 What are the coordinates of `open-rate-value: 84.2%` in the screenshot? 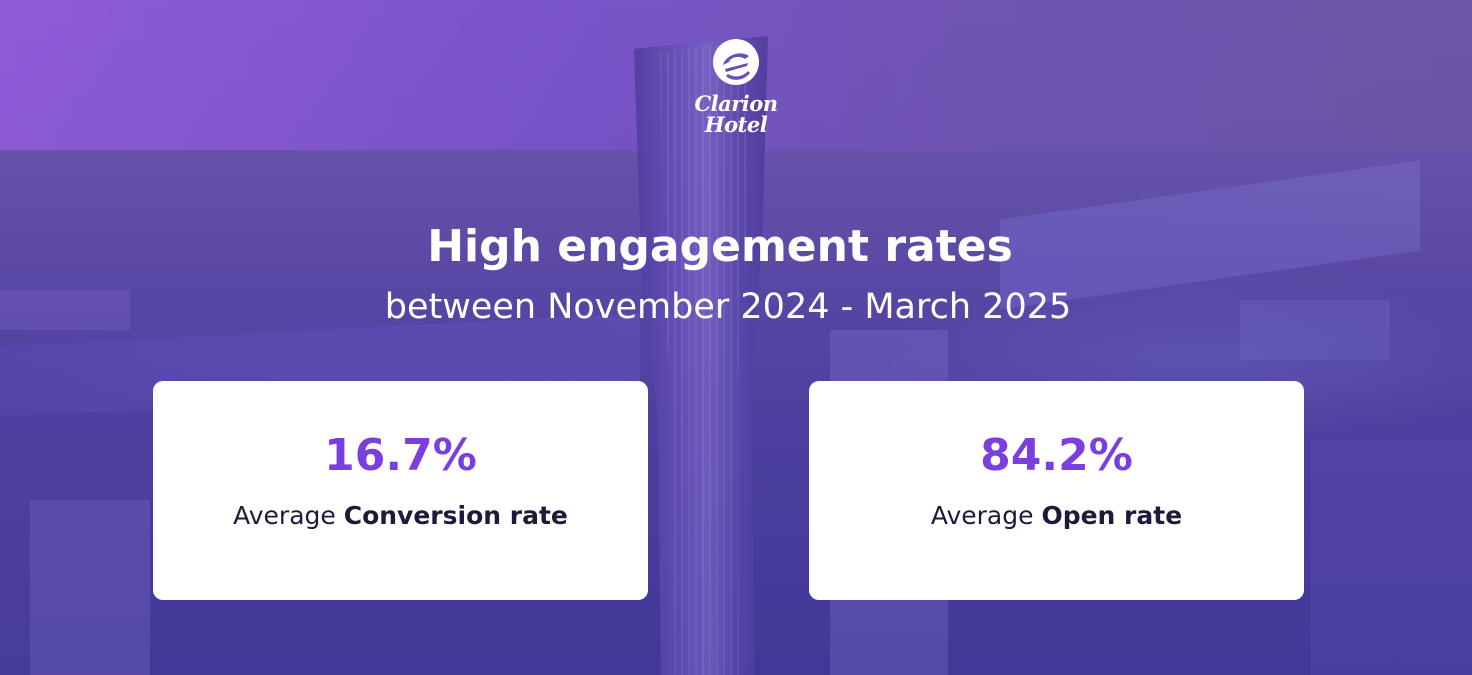 It's located at (1056, 455).